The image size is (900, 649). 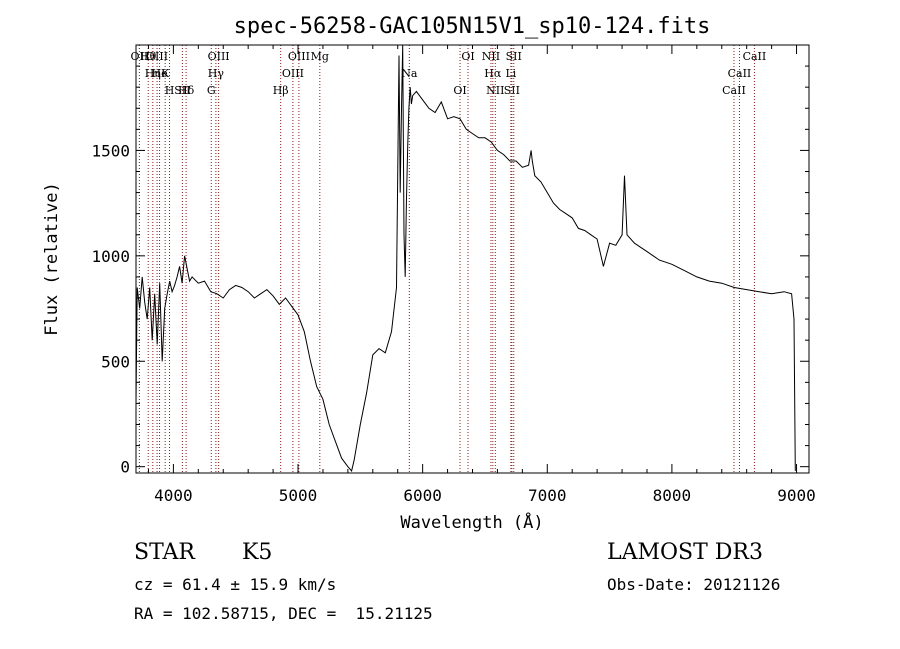 What do you see at coordinates (165, 73) in the screenshot?
I see `line-marker-label: K` at bounding box center [165, 73].